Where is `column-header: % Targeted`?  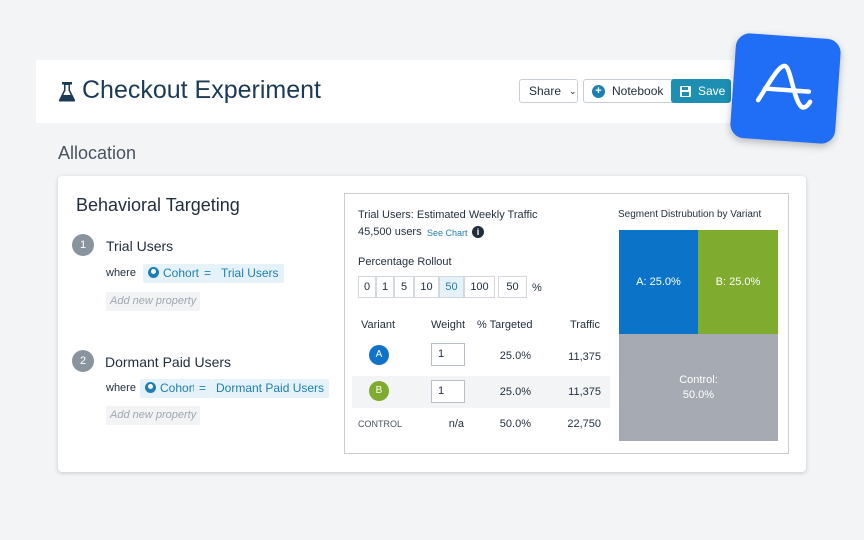
column-header: % Targeted is located at coordinates (505, 325).